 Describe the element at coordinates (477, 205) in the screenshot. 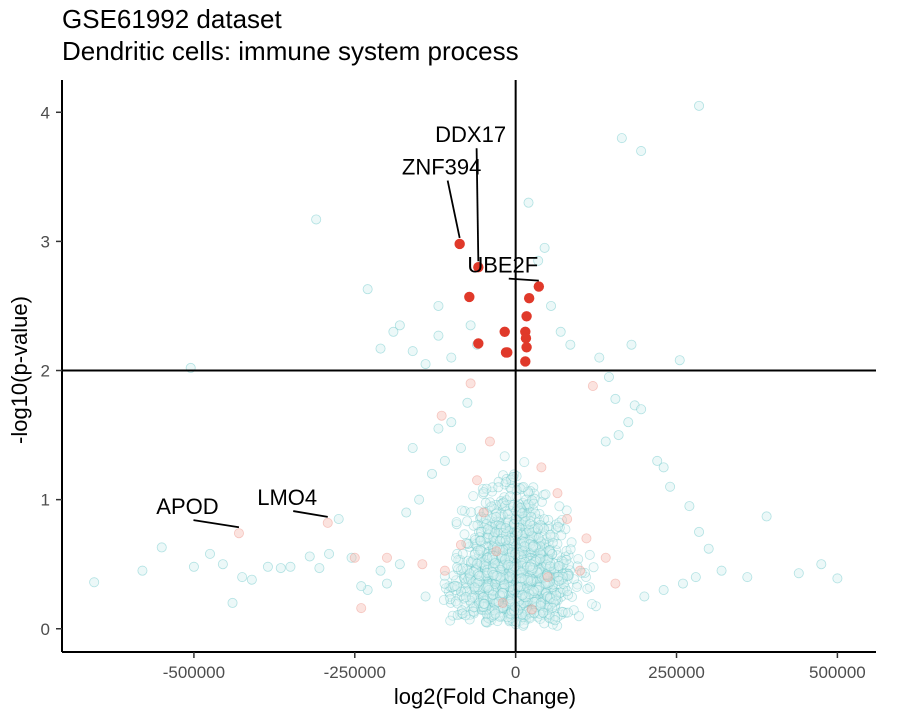

I see `annotation-leader-line` at that location.